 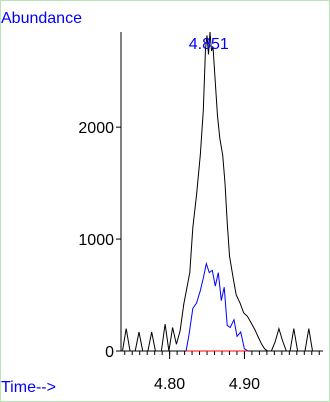 What do you see at coordinates (41, 18) in the screenshot?
I see `y-axis-label: Abundance` at bounding box center [41, 18].